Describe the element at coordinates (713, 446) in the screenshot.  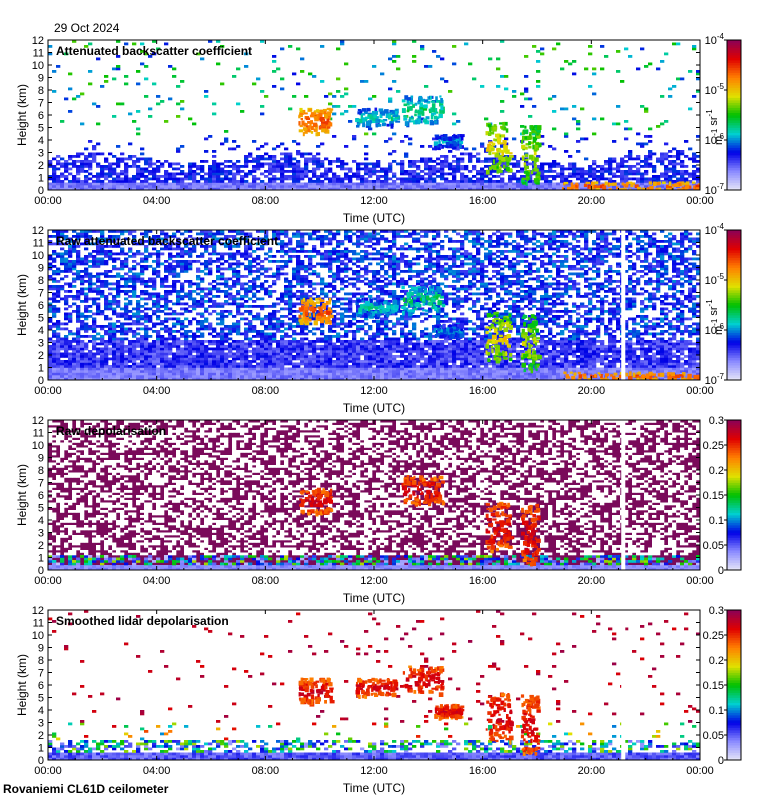
I see `colorbar-tick-label: 0.25` at that location.